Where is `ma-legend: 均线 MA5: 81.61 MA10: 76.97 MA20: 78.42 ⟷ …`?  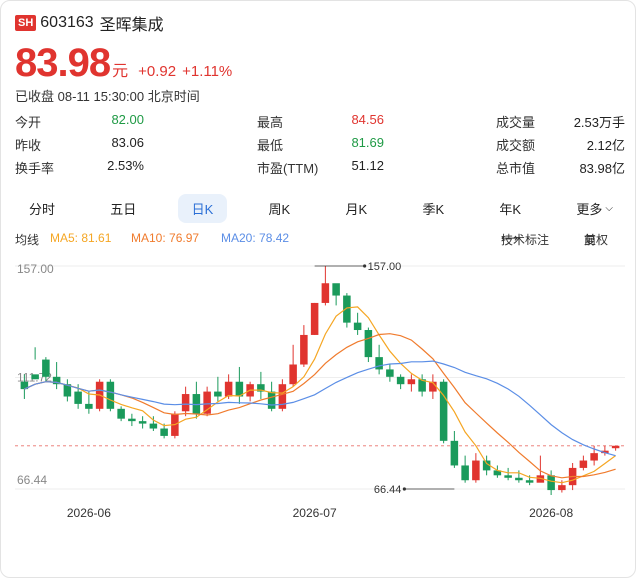
ma-legend: 均线 MA5: 81.61 MA10: 76.97 MA20: 78.42 ⟷ … is located at coordinates (320, 239).